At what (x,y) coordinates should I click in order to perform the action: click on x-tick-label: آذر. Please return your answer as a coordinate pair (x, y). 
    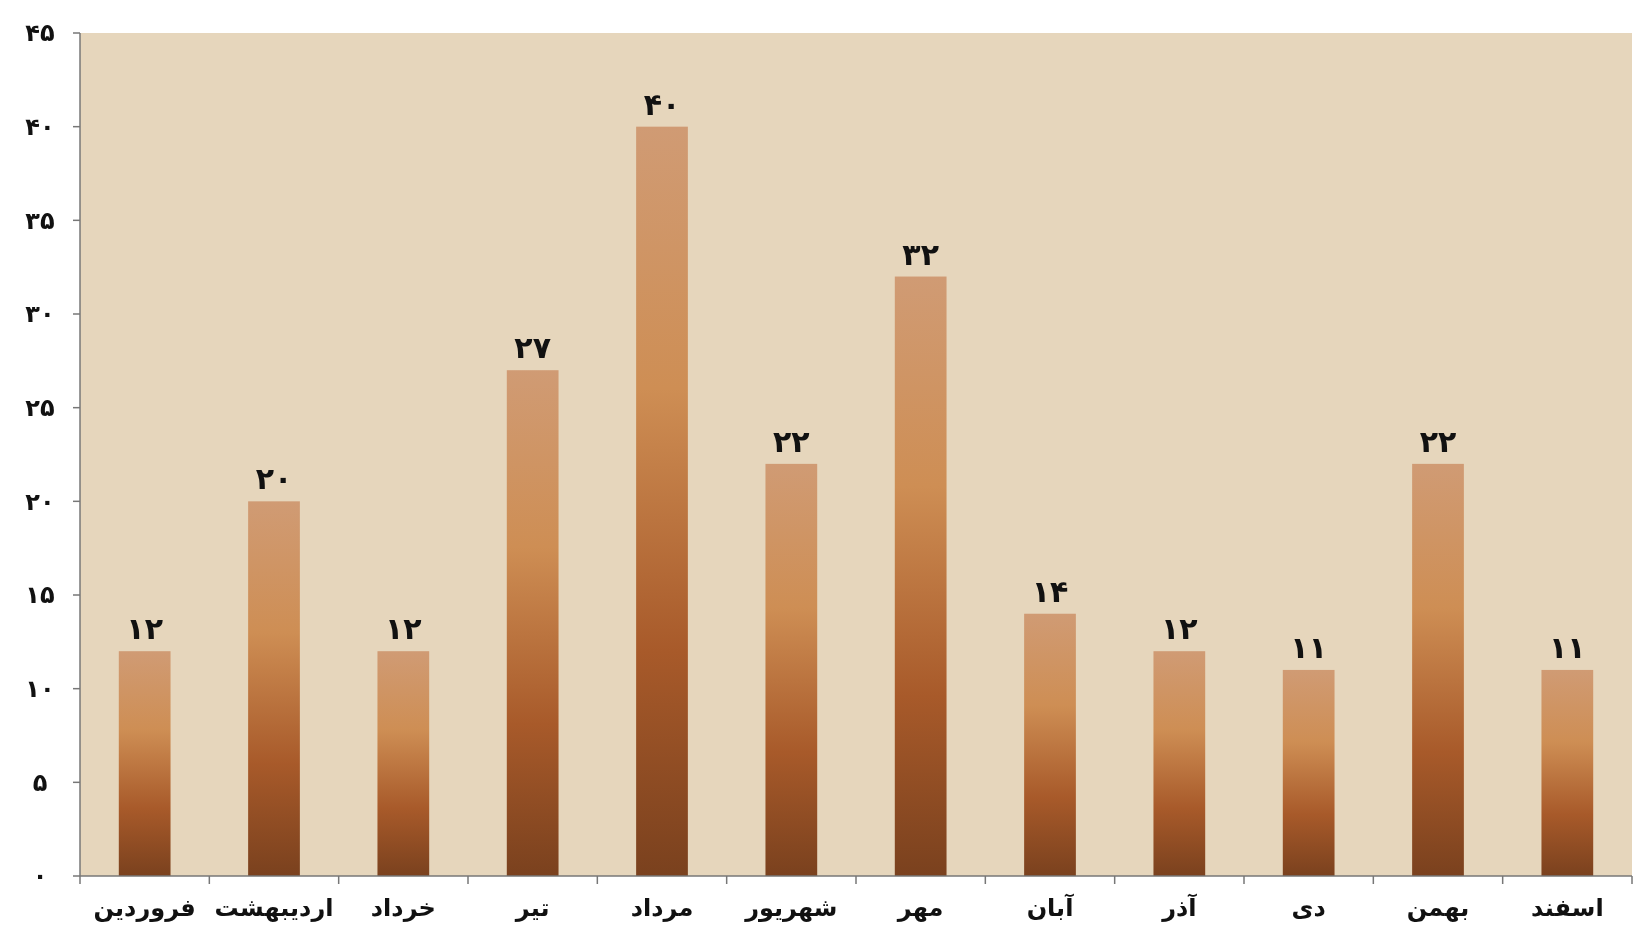
    Looking at the image, I should click on (1179, 907).